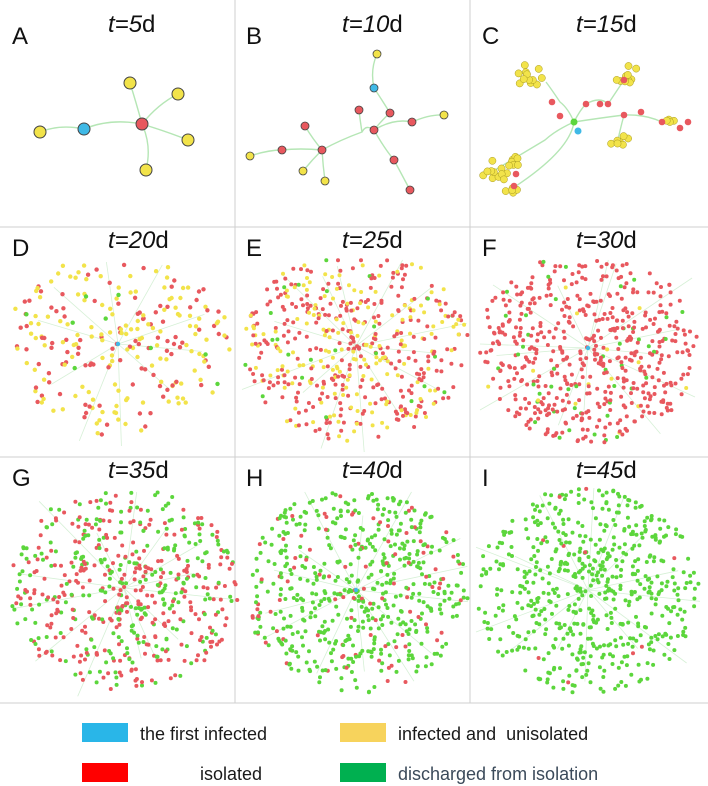 The height and width of the screenshot is (786, 708). What do you see at coordinates (606, 470) in the screenshot?
I see `panel-time-label: t=45d` at bounding box center [606, 470].